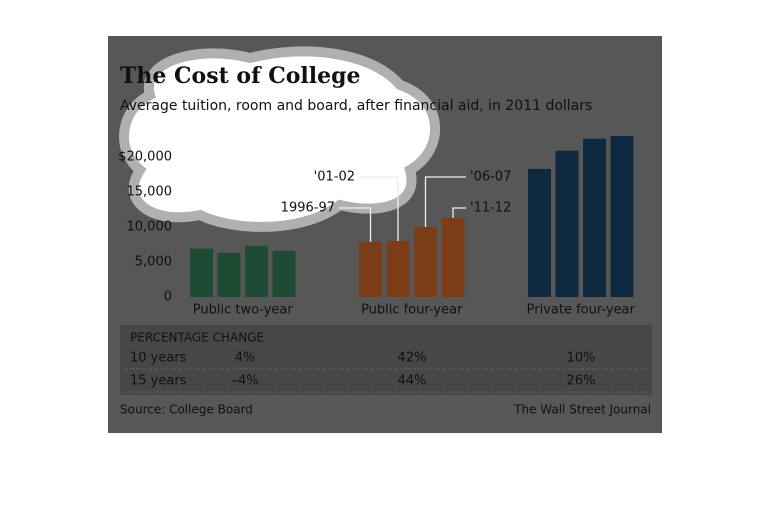 The width and height of the screenshot is (770, 528). What do you see at coordinates (245, 358) in the screenshot?
I see `table-cell: 4%` at bounding box center [245, 358].